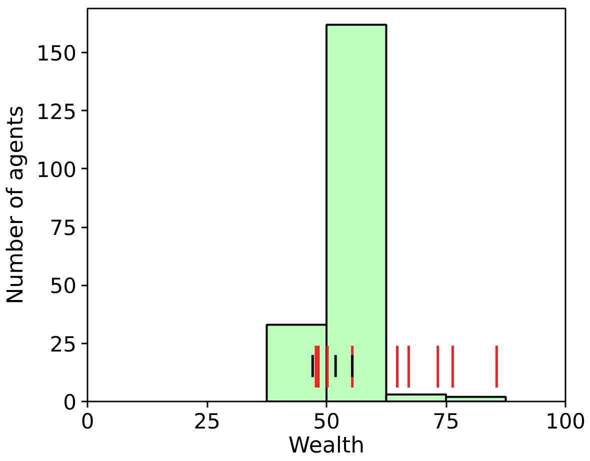  Describe the element at coordinates (63, 228) in the screenshot. I see `y-tick-label: 75` at that location.